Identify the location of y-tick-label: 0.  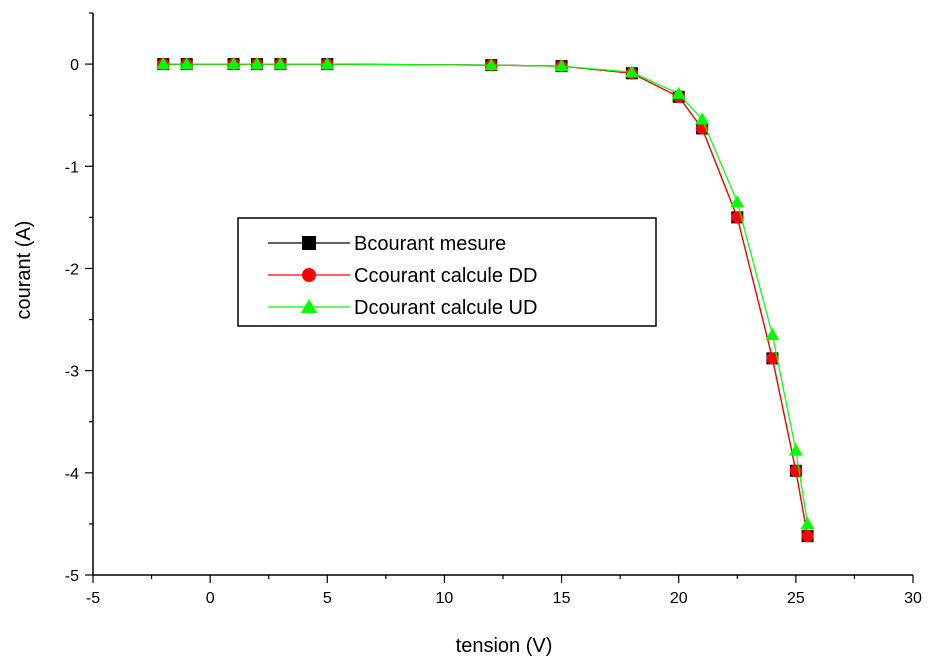
(74, 65).